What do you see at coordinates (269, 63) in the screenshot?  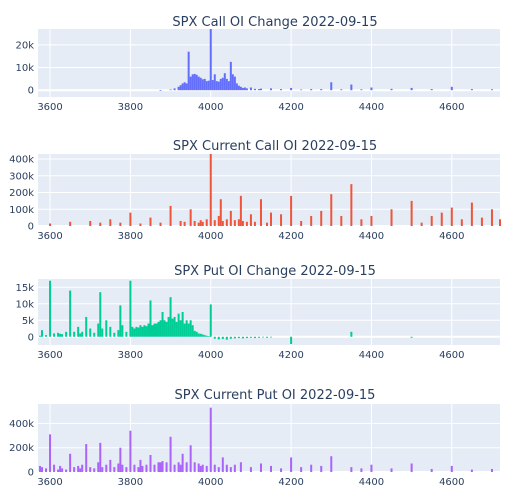 I see `plot-background` at bounding box center [269, 63].